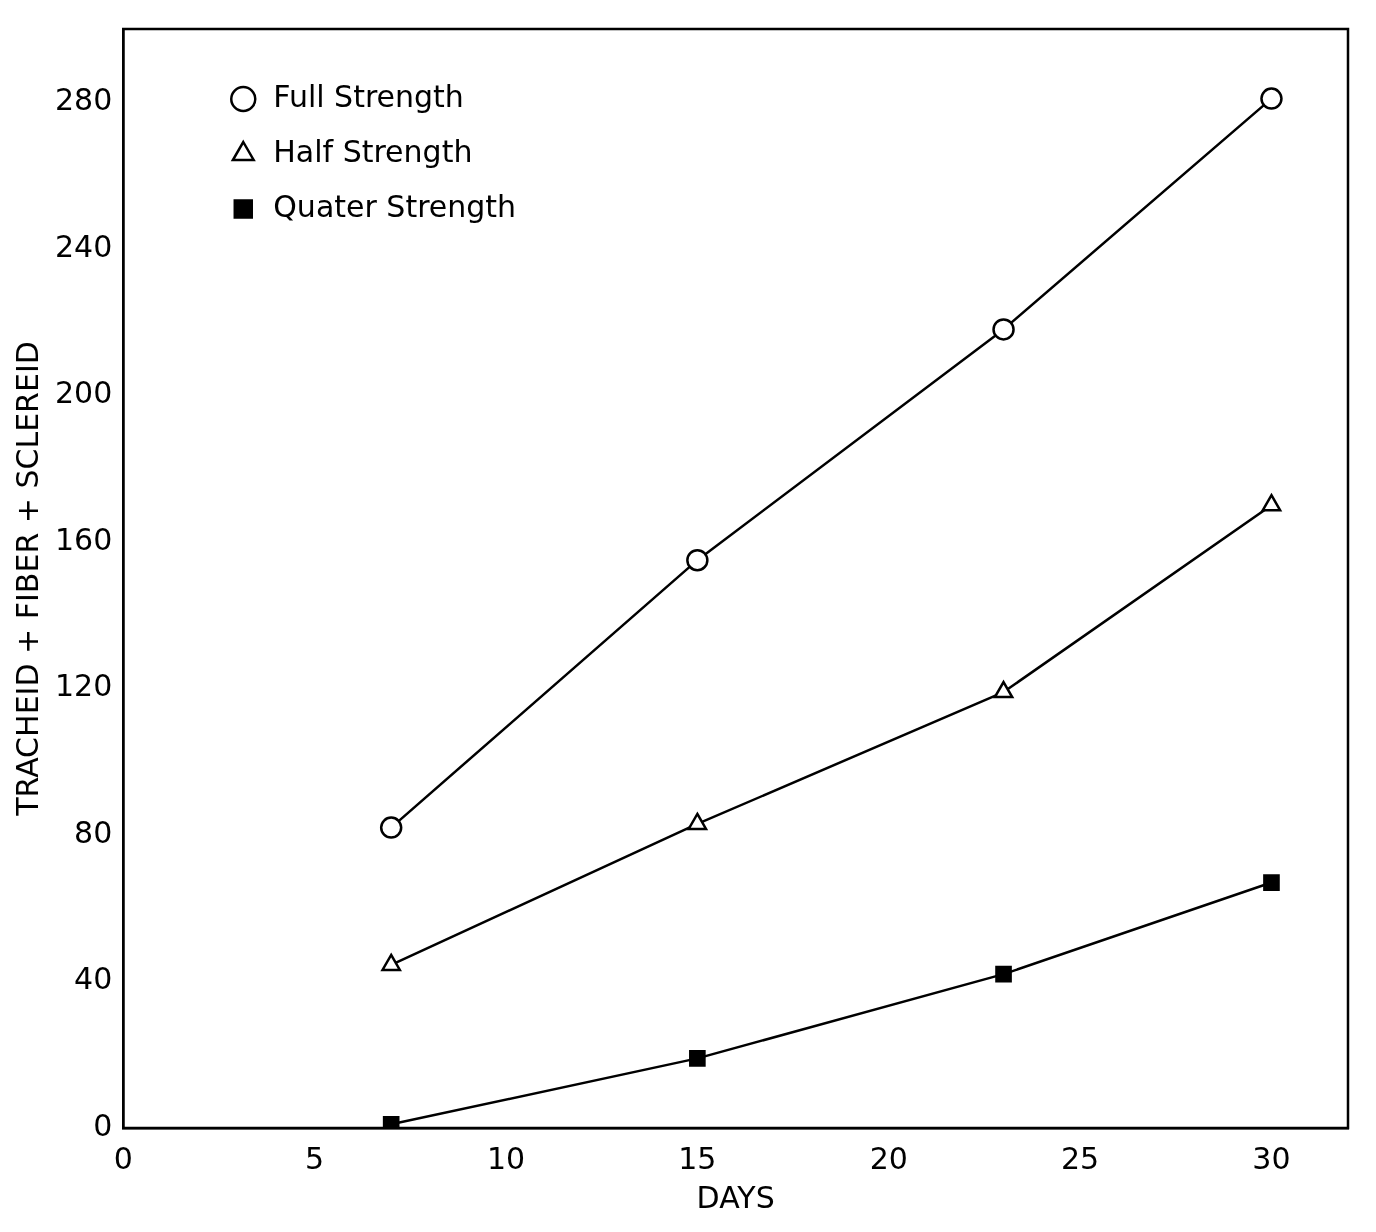  What do you see at coordinates (103, 1125) in the screenshot?
I see `y-tick-label: 0` at bounding box center [103, 1125].